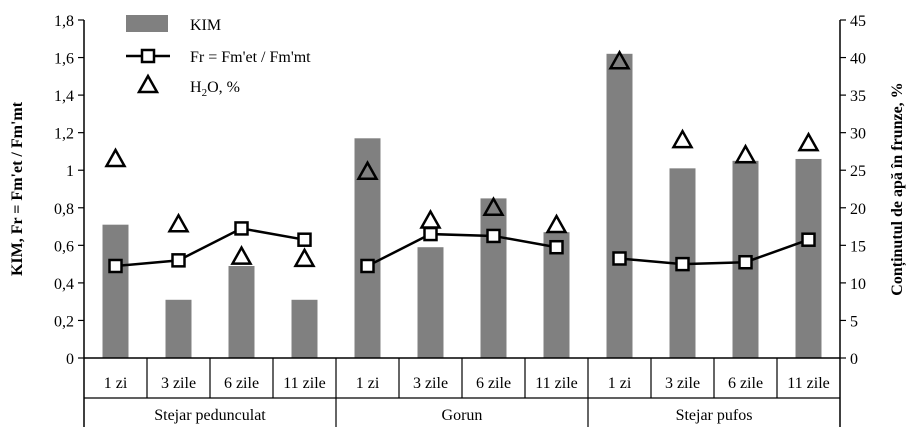  What do you see at coordinates (205, 25) in the screenshot?
I see `legend-kim-label: KIM` at bounding box center [205, 25].